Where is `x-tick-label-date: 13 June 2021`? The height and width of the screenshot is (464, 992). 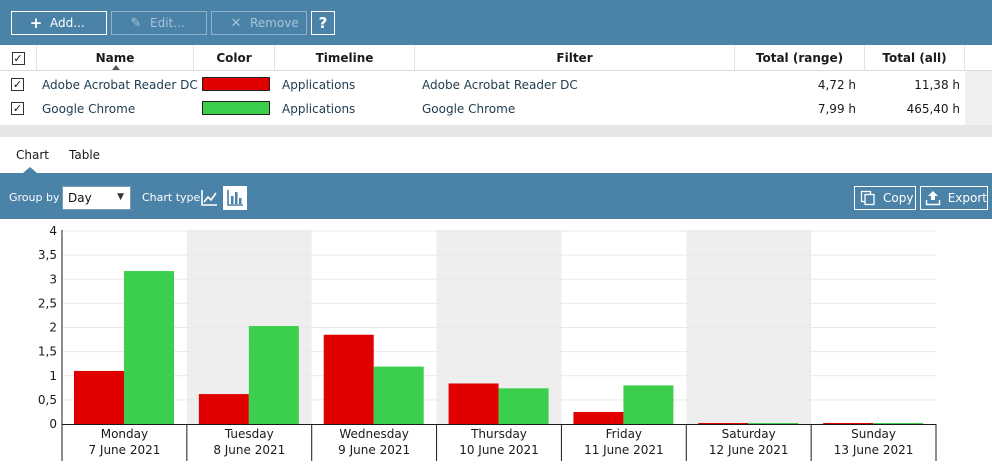 x-tick-label-date: 13 June 2021 is located at coordinates (874, 450).